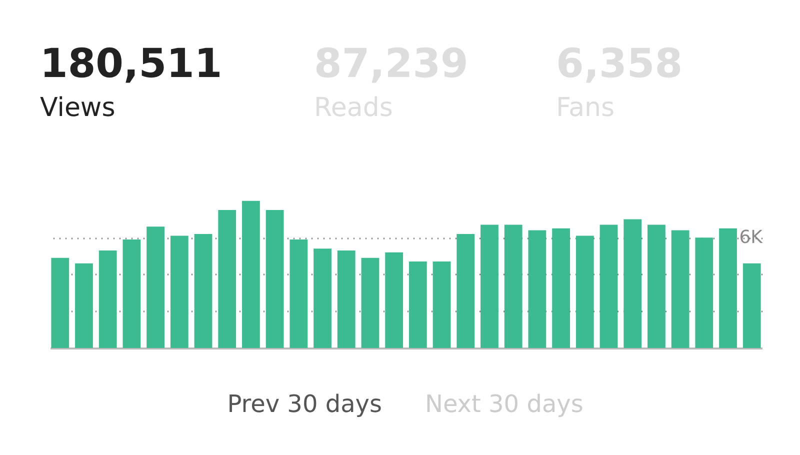 The image size is (800, 455). I want to click on text: Views, so click(78, 108).